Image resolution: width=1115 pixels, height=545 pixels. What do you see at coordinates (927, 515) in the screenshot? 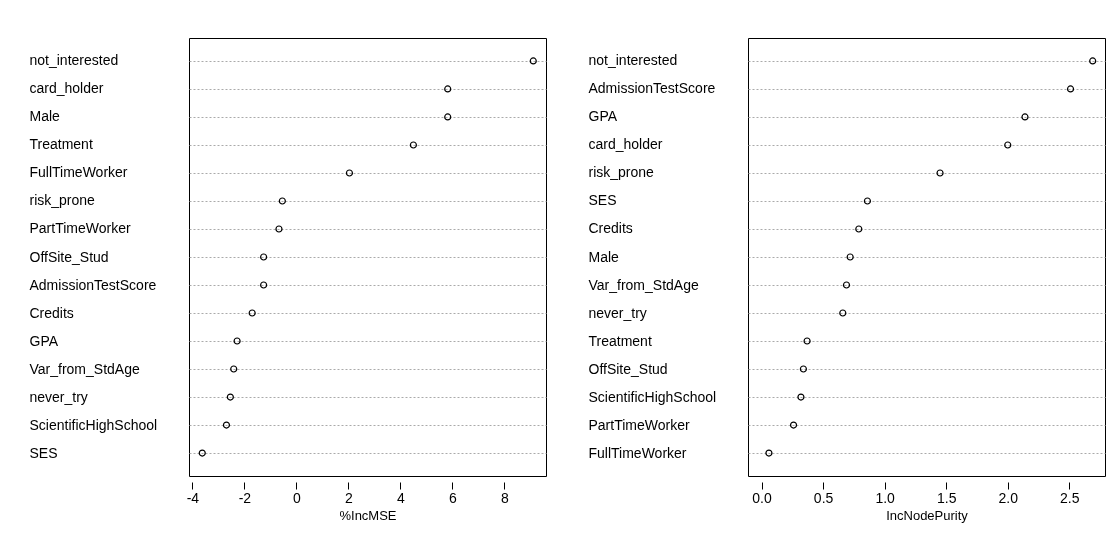
I see `x-axis-title: IncNodePurity` at bounding box center [927, 515].